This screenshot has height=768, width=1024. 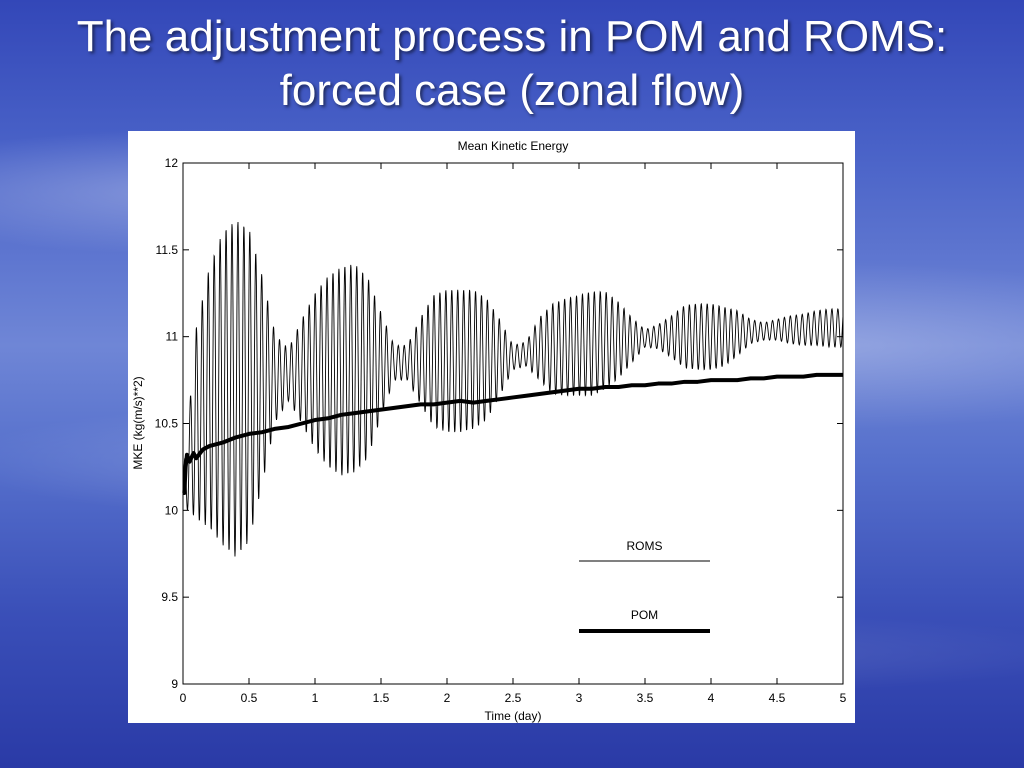 I want to click on x-tick-label: 3, so click(x=579, y=698).